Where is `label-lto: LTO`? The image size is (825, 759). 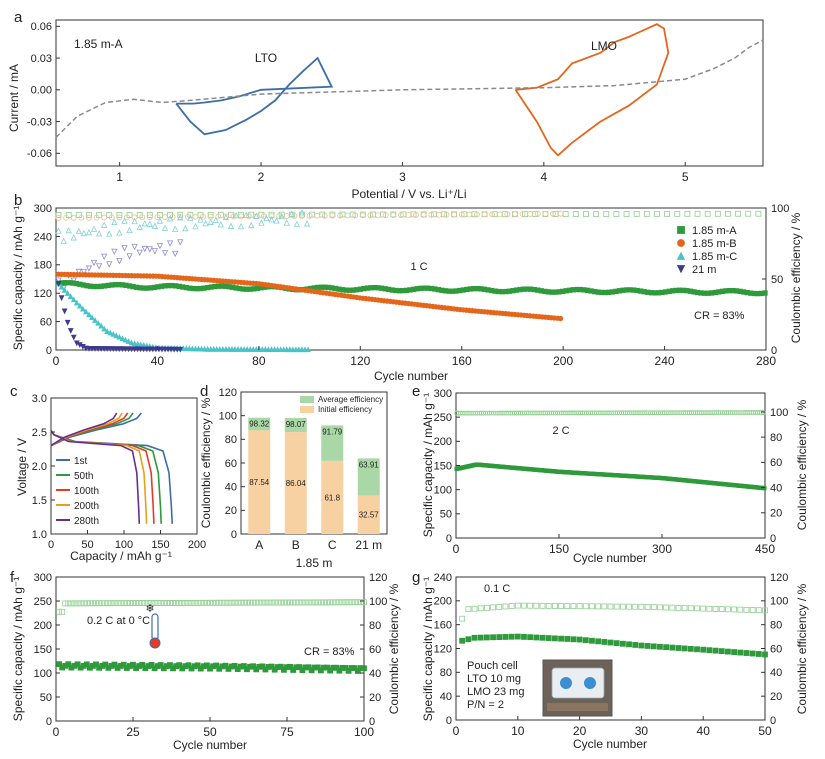 label-lto: LTO is located at coordinates (266, 58).